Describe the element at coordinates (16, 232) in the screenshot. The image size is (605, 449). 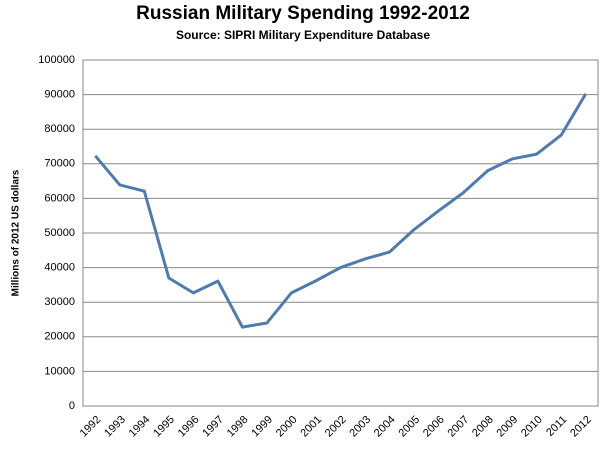
I see `y-axis-label: Millions of 2012 US dollars` at that location.